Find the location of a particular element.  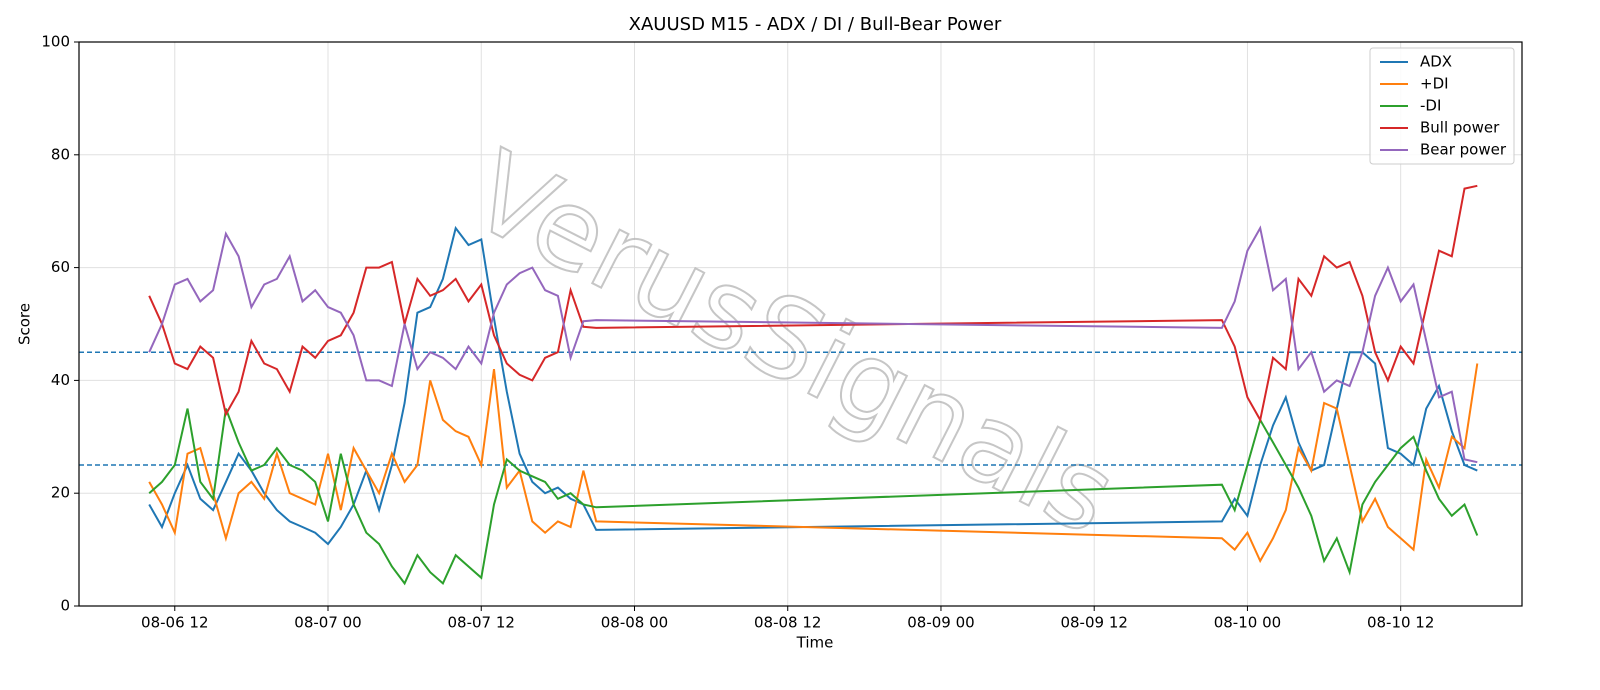

x-tick-label: 08-07 12 is located at coordinates (481, 623).